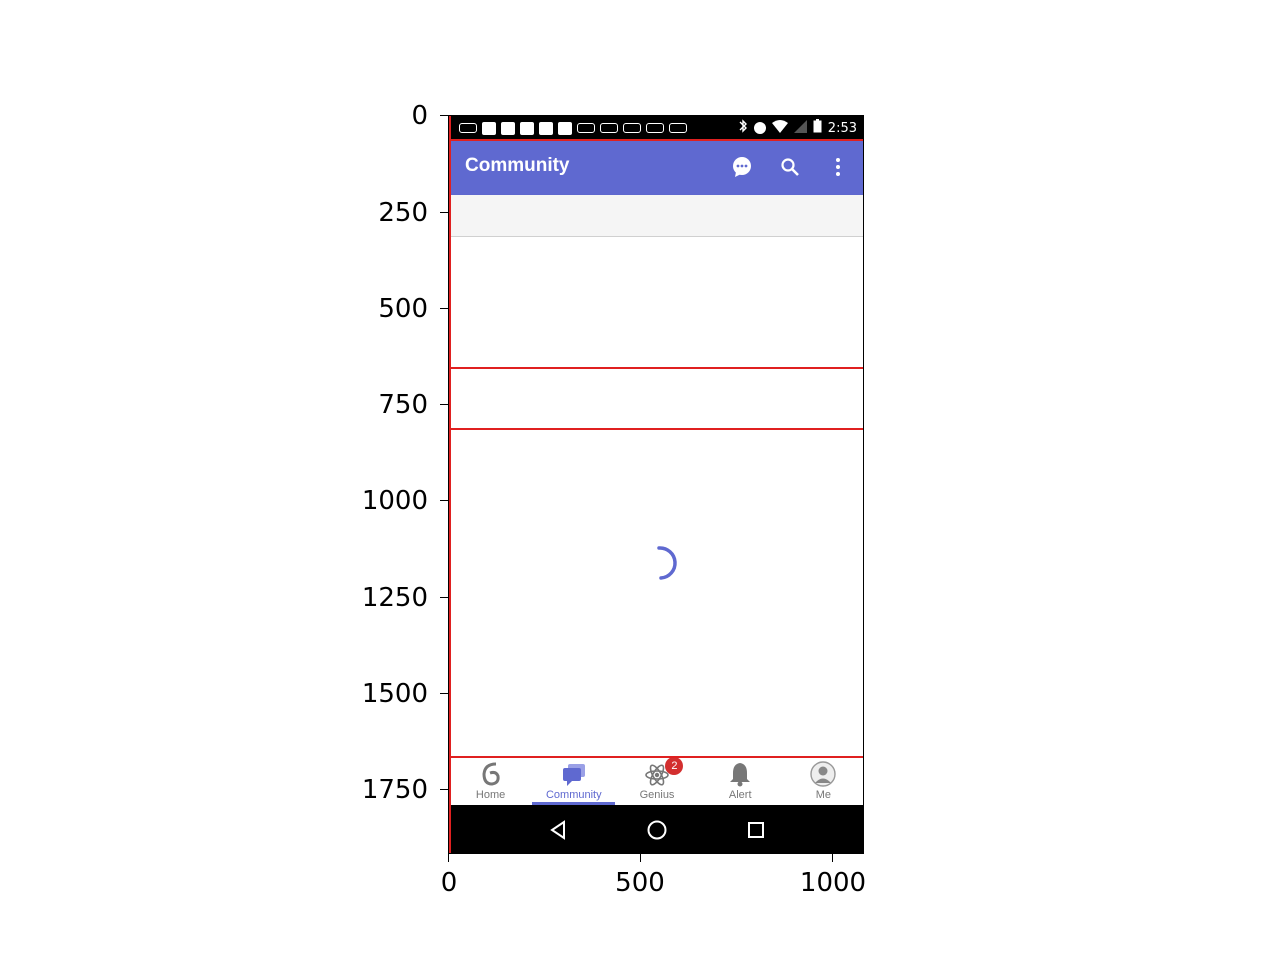 This screenshot has width=1280, height=960. I want to click on notification-badge: 2, so click(674, 766).